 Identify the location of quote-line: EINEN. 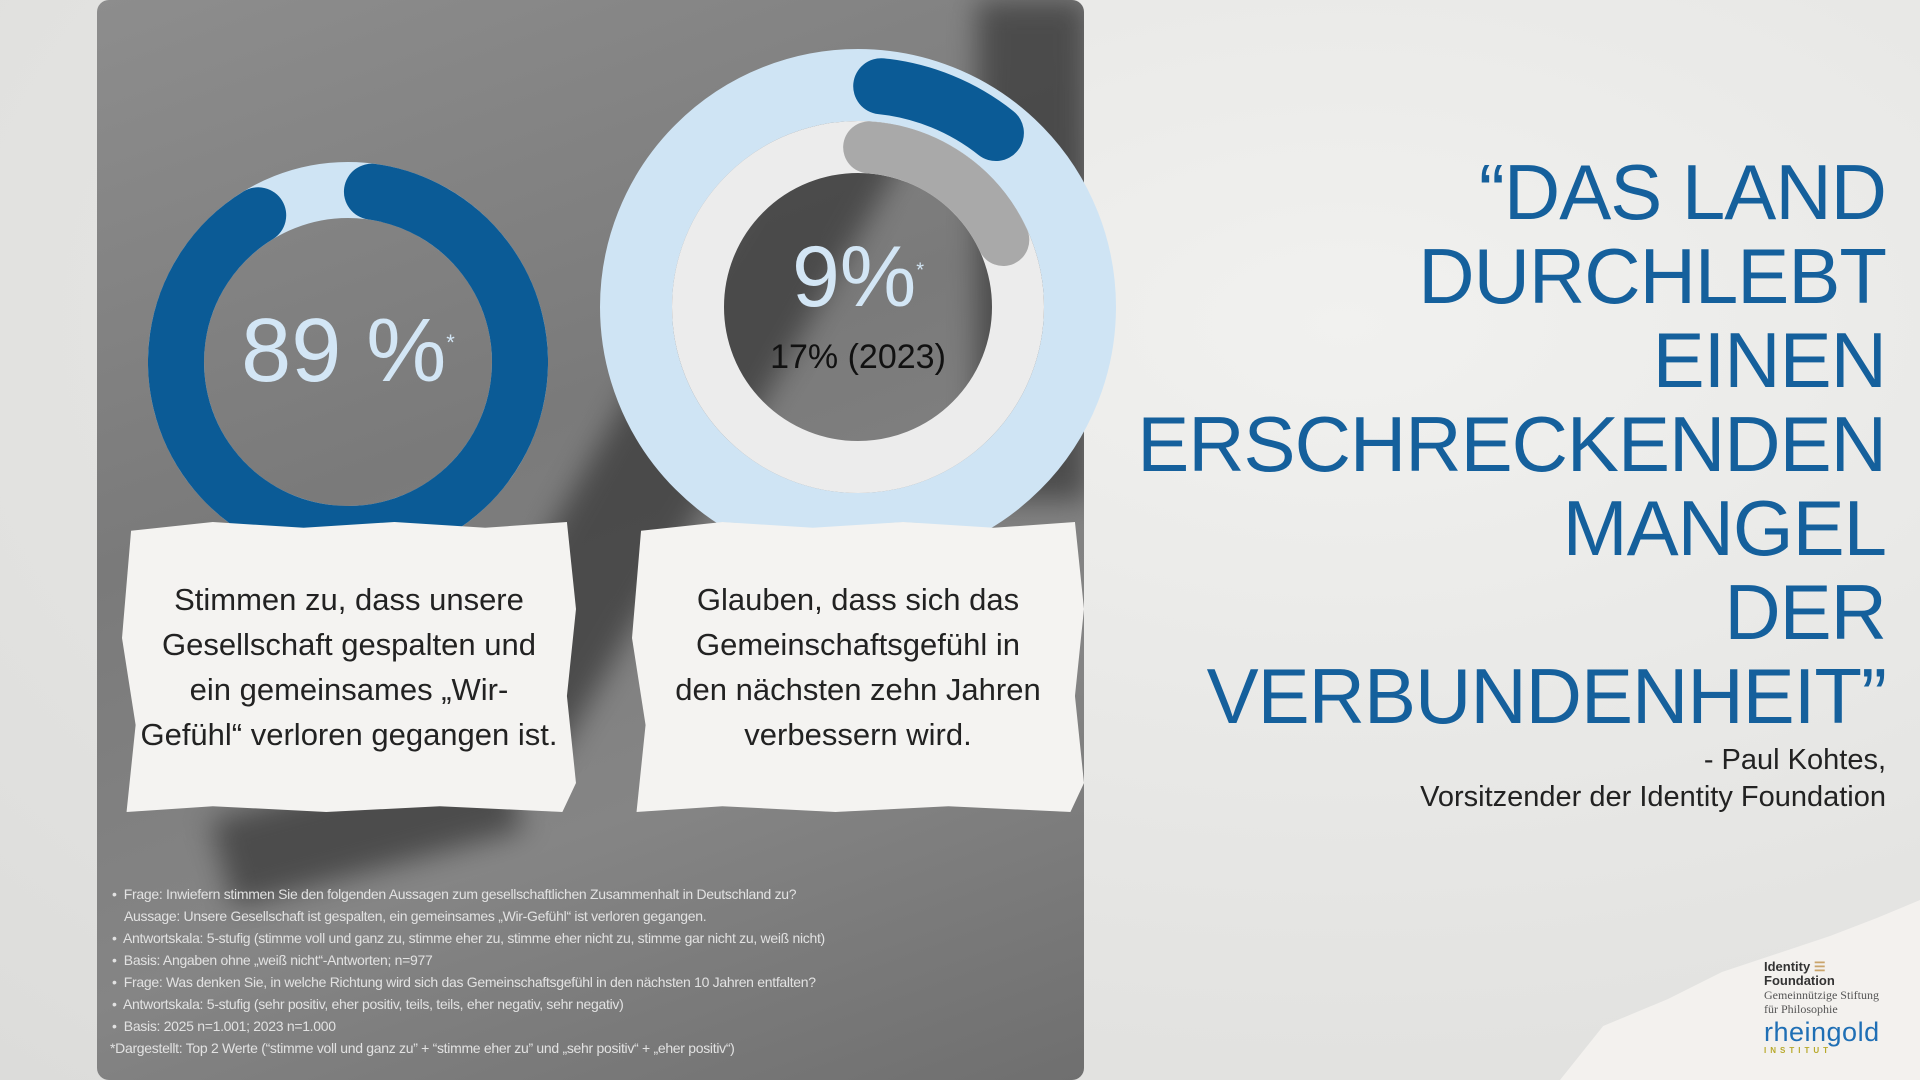
(1769, 360).